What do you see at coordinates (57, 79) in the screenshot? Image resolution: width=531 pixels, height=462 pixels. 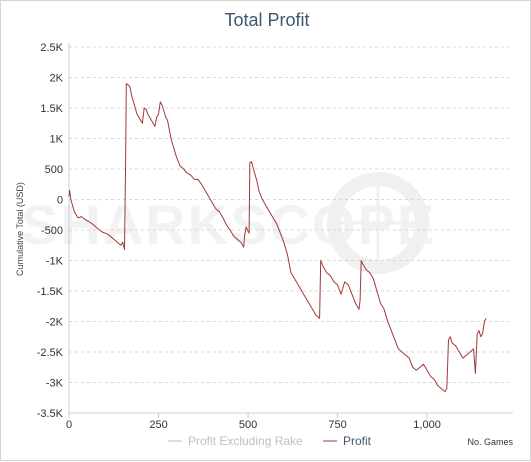 I see `y-tick-label: 2K` at bounding box center [57, 79].